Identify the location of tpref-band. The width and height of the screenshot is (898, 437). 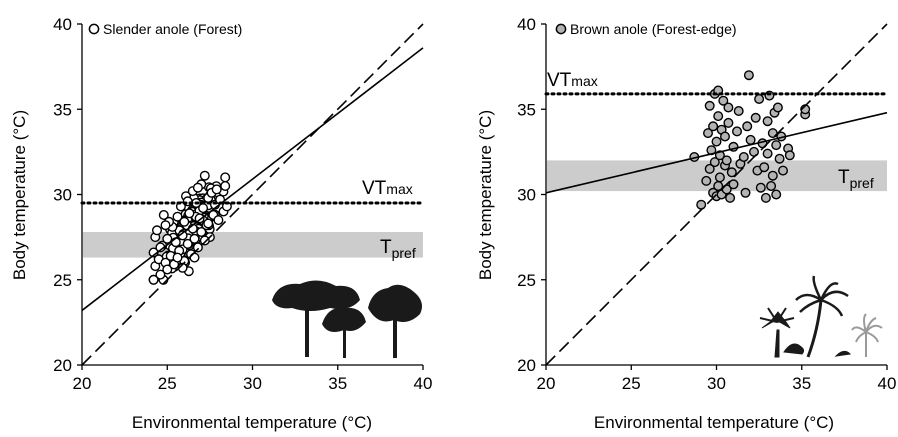
(253, 245).